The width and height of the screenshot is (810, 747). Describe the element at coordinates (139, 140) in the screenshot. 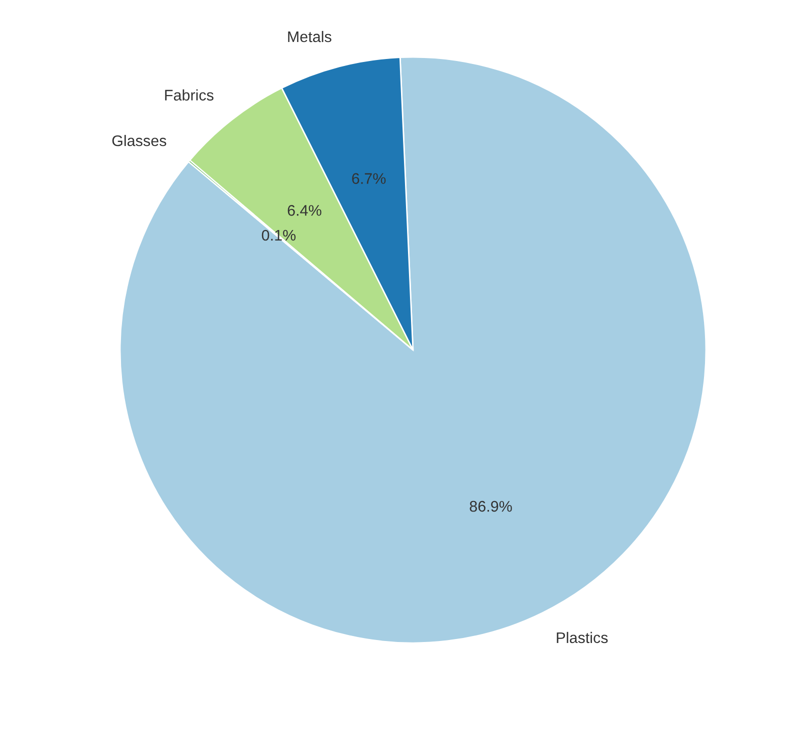

I see `slice-label: Glasses` at that location.